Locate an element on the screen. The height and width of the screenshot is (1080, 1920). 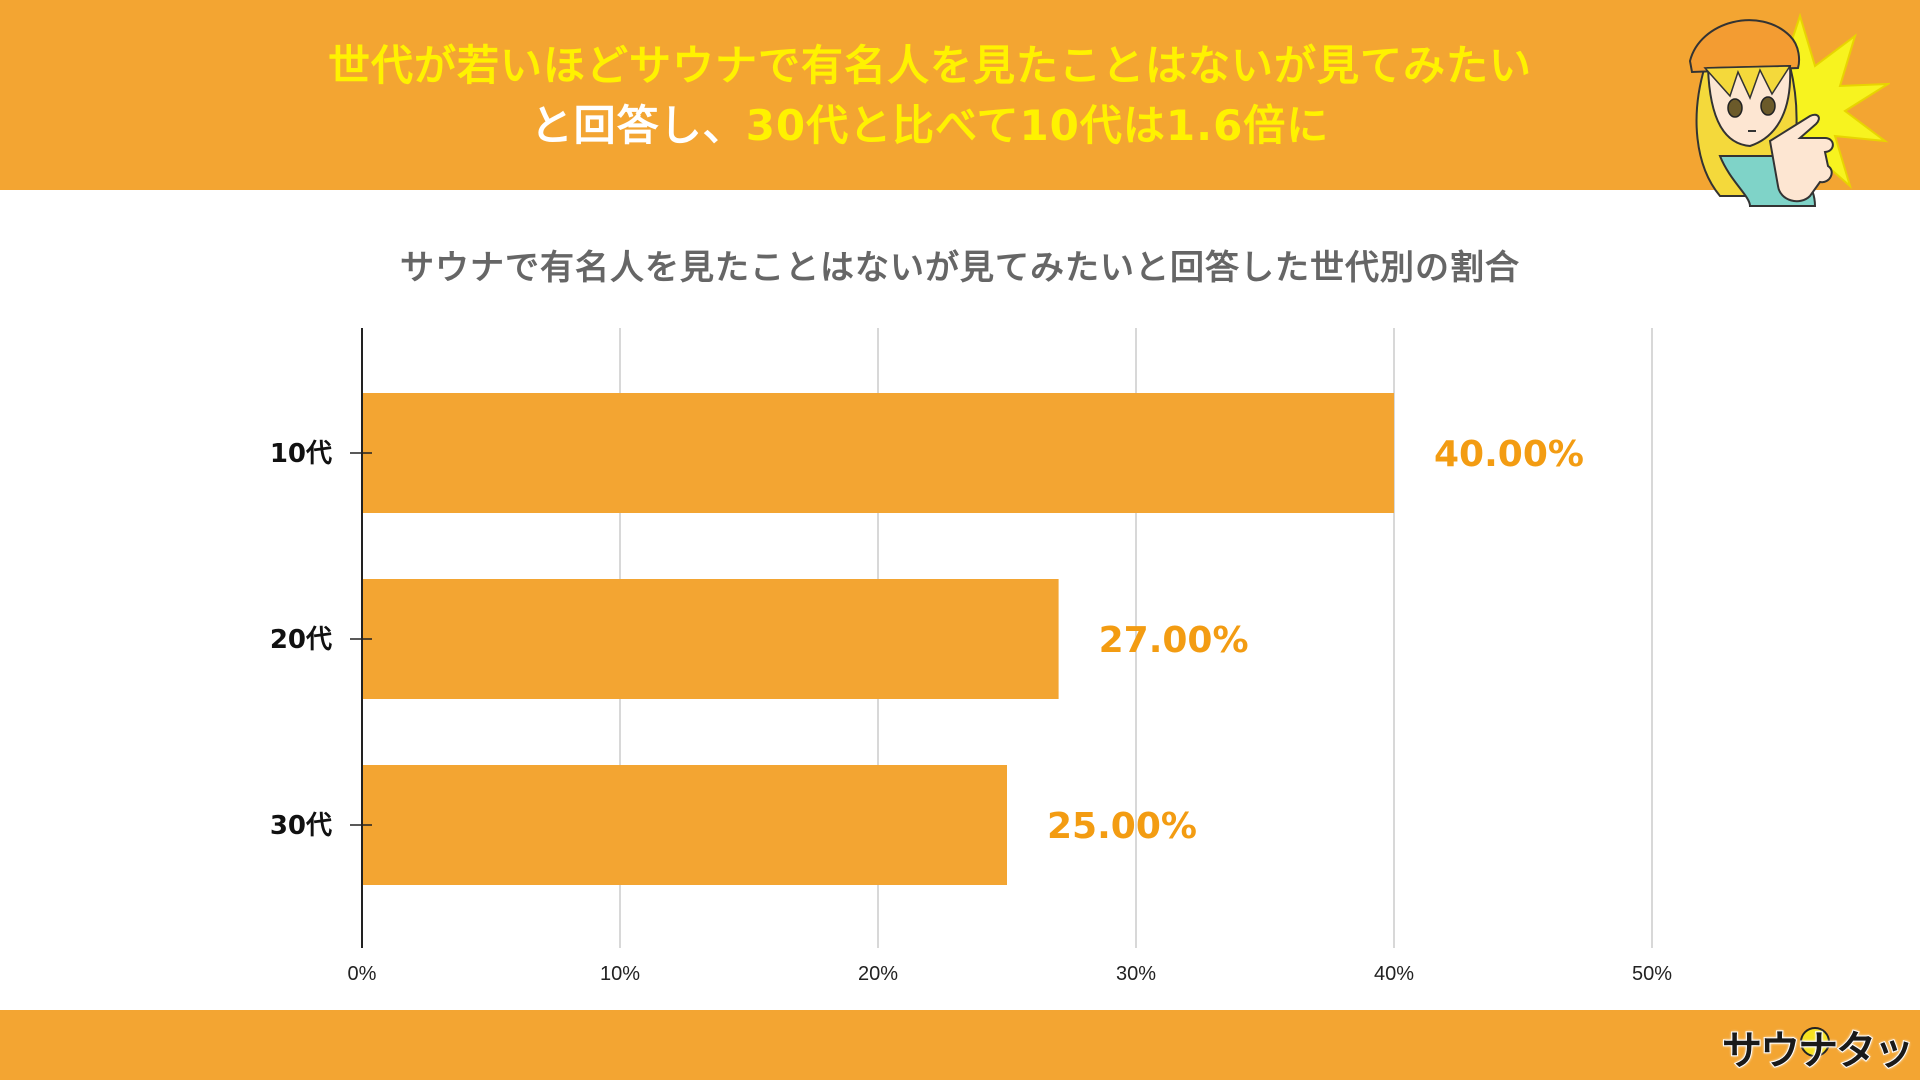
x-tick-label: 10% is located at coordinates (620, 974).